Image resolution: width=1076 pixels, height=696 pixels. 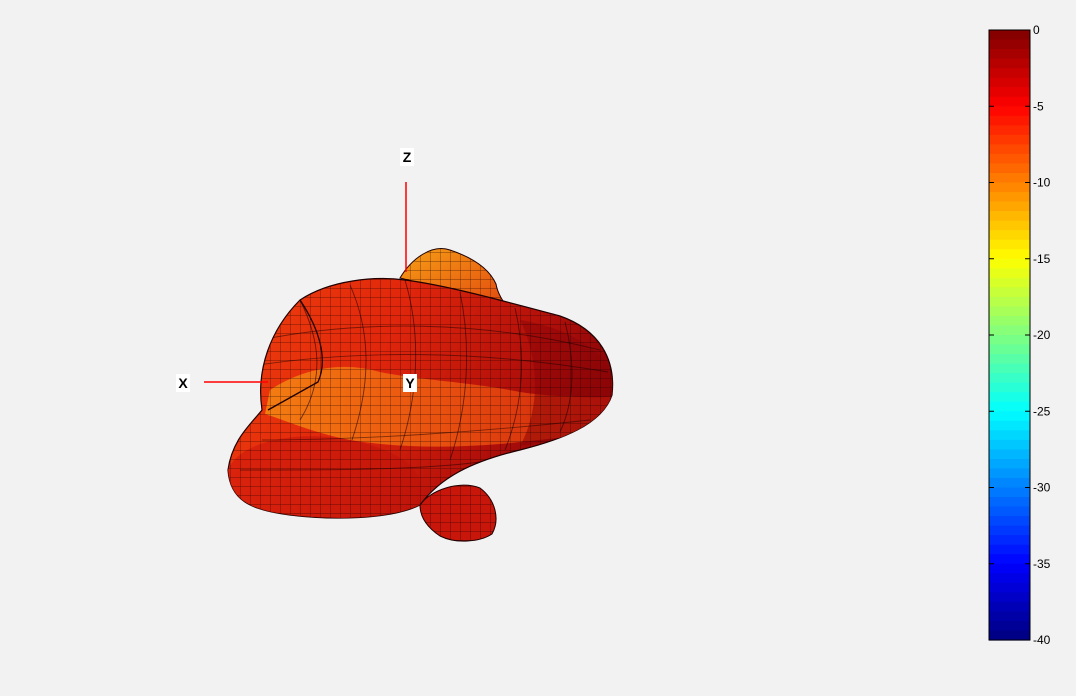 I want to click on colorbar-tick-label: -40, so click(x=1042, y=640).